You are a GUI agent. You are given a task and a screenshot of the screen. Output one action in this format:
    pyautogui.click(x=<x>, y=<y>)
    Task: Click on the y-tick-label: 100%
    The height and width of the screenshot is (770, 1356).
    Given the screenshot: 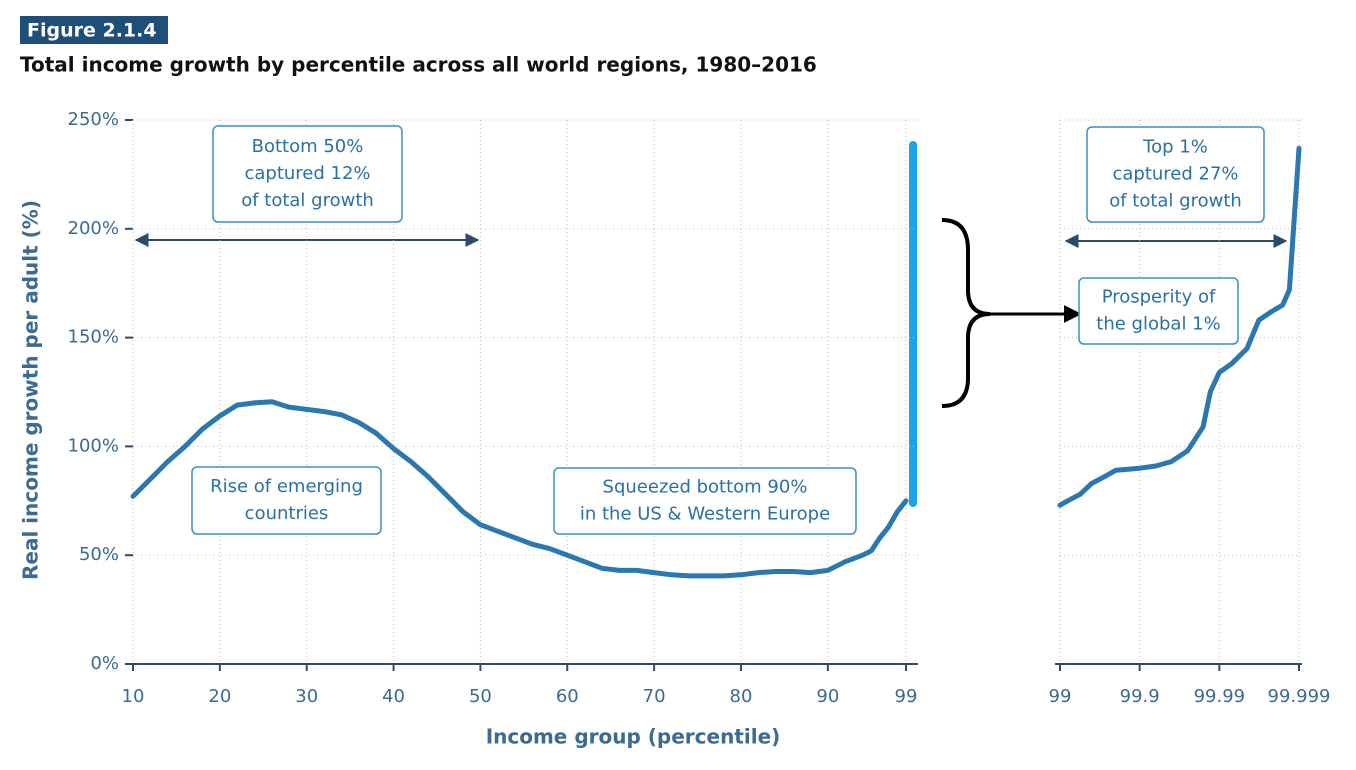 What is the action you would take?
    pyautogui.click(x=93, y=445)
    